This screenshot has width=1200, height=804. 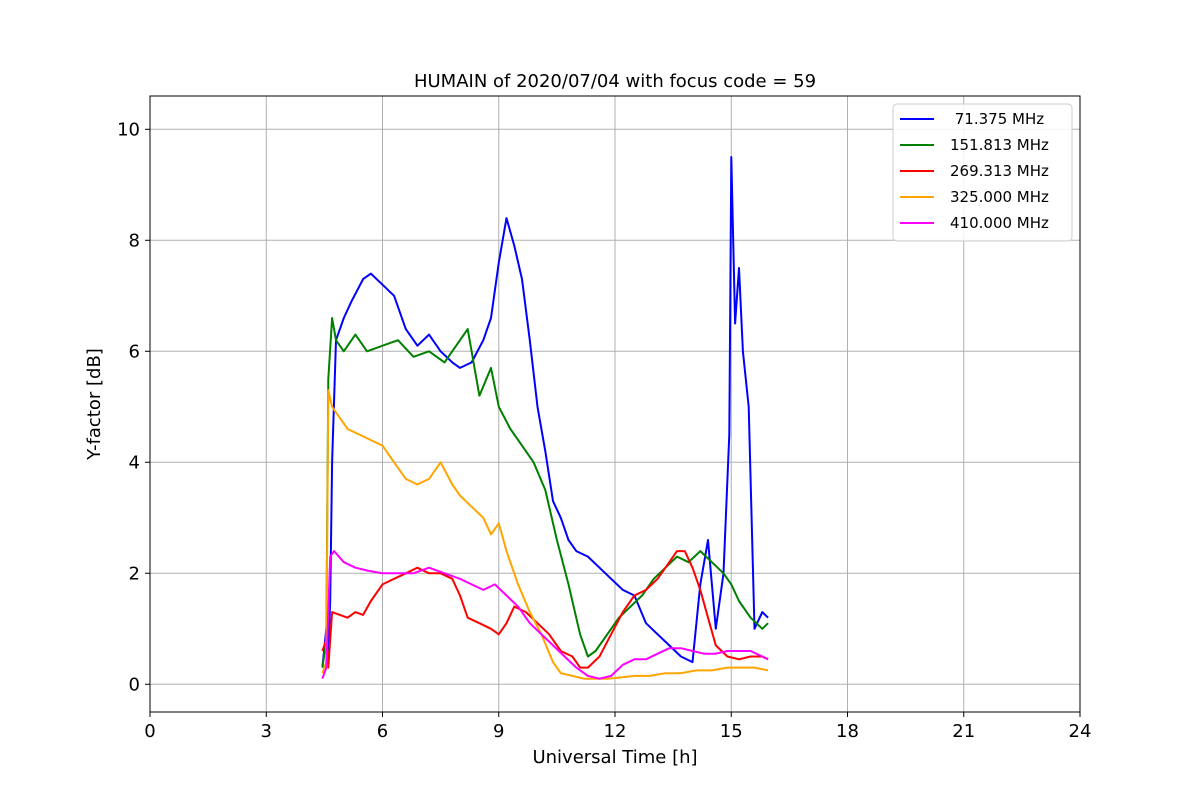 I want to click on y-axis-label: Y-factor [dB], so click(x=94, y=404).